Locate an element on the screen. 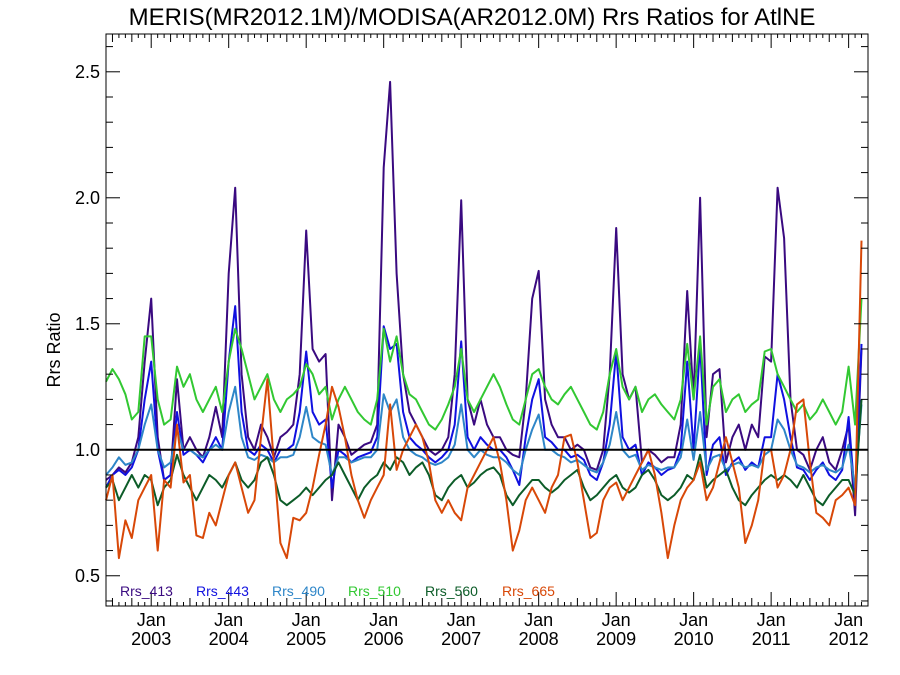  x-tick-label-year: 2006 is located at coordinates (384, 639).